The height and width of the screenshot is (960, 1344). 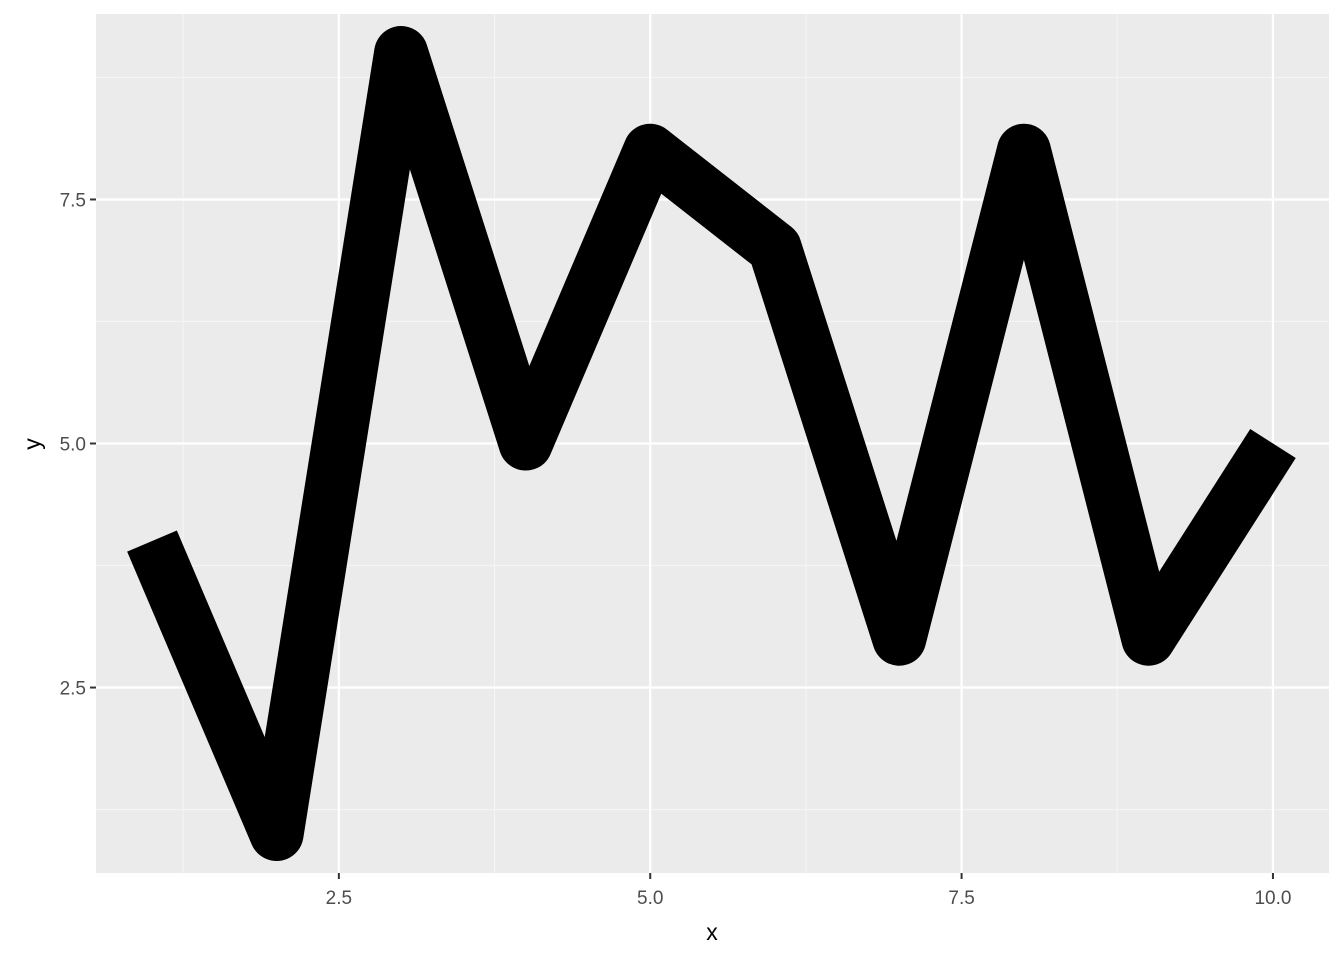 What do you see at coordinates (73, 445) in the screenshot?
I see `y-tick-label: 5.0` at bounding box center [73, 445].